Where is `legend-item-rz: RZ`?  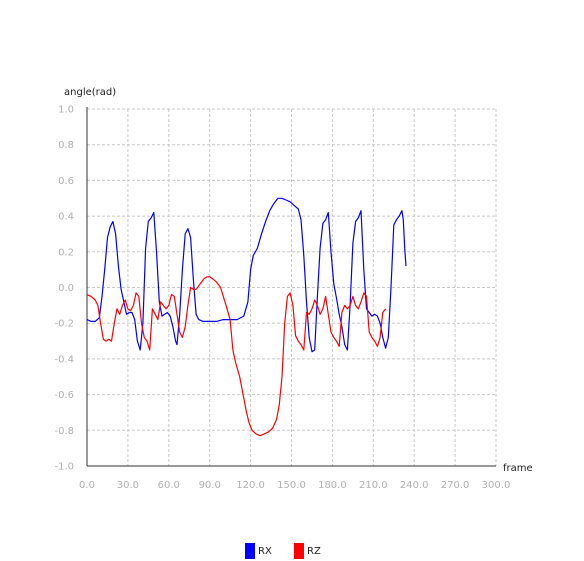 legend-item-rz: RZ is located at coordinates (307, 551).